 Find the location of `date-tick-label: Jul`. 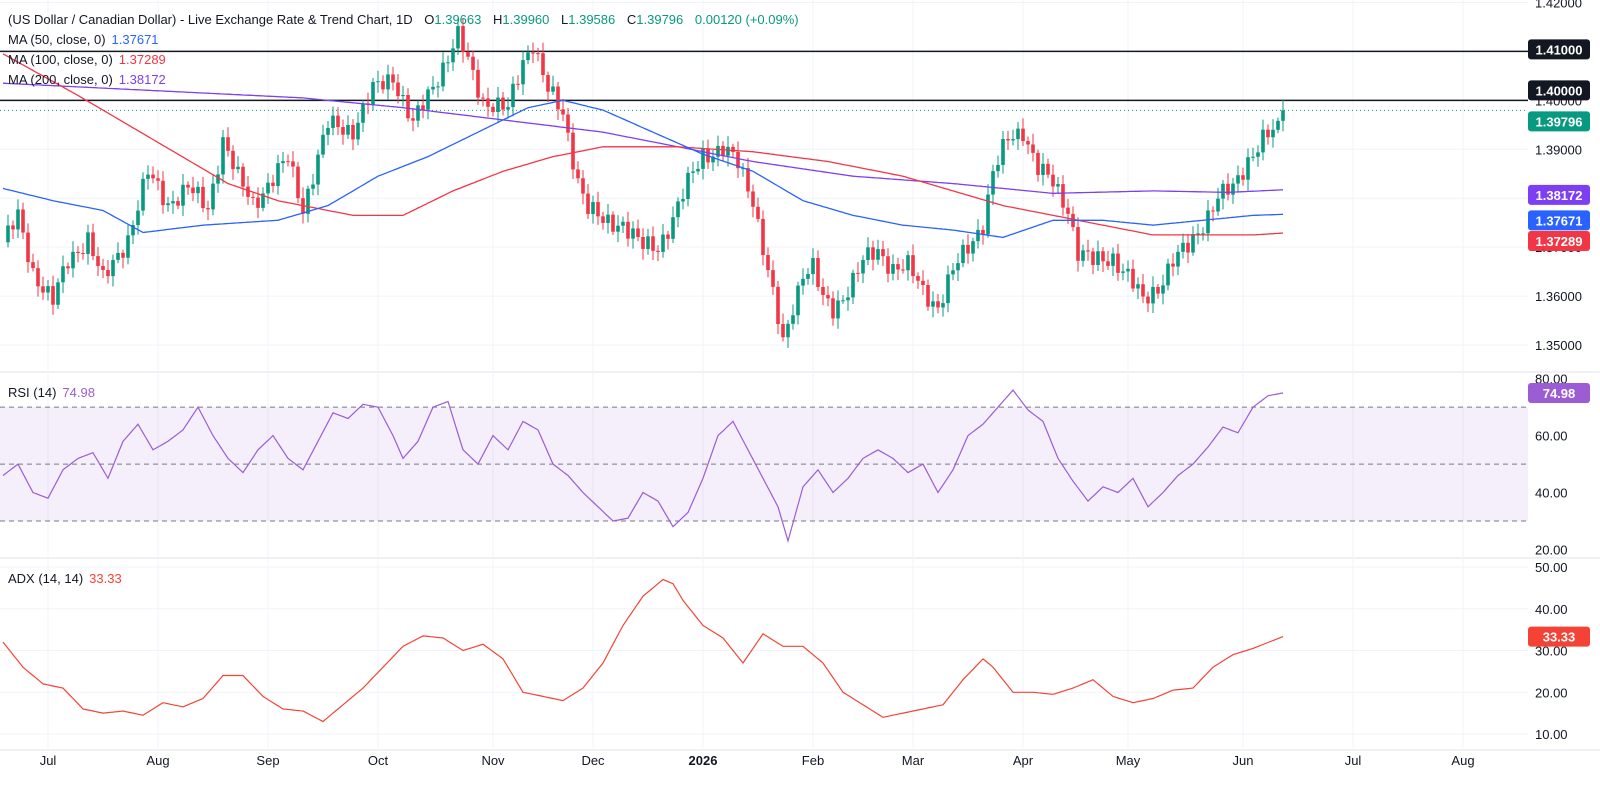

date-tick-label: Jul is located at coordinates (48, 760).